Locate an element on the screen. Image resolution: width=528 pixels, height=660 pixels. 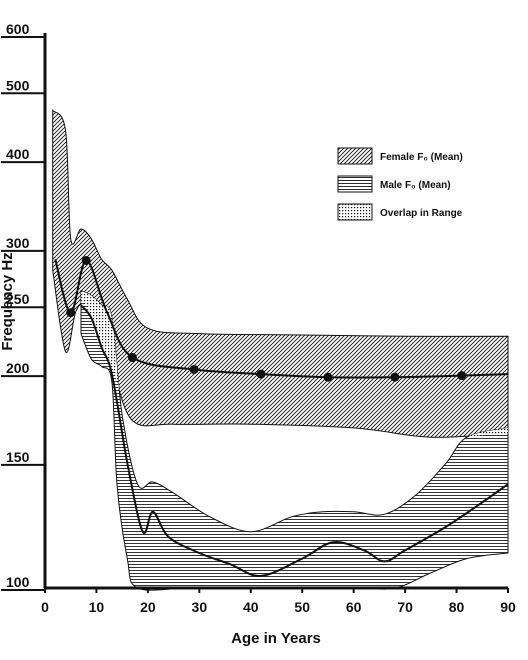
y-tick-label: 200 is located at coordinates (18, 368).